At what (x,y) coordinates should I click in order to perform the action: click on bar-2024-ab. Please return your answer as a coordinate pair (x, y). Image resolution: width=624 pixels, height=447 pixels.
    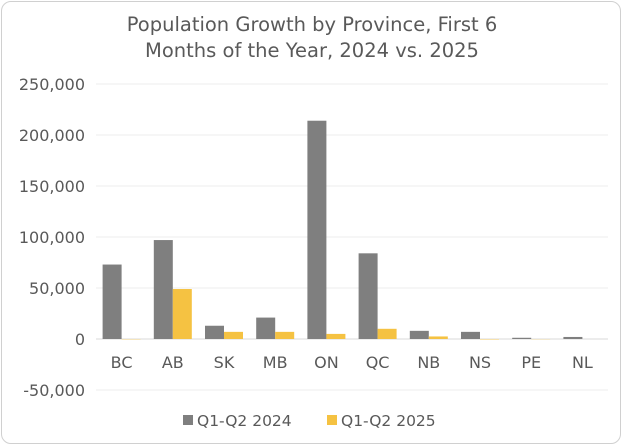
    Looking at the image, I should click on (163, 289).